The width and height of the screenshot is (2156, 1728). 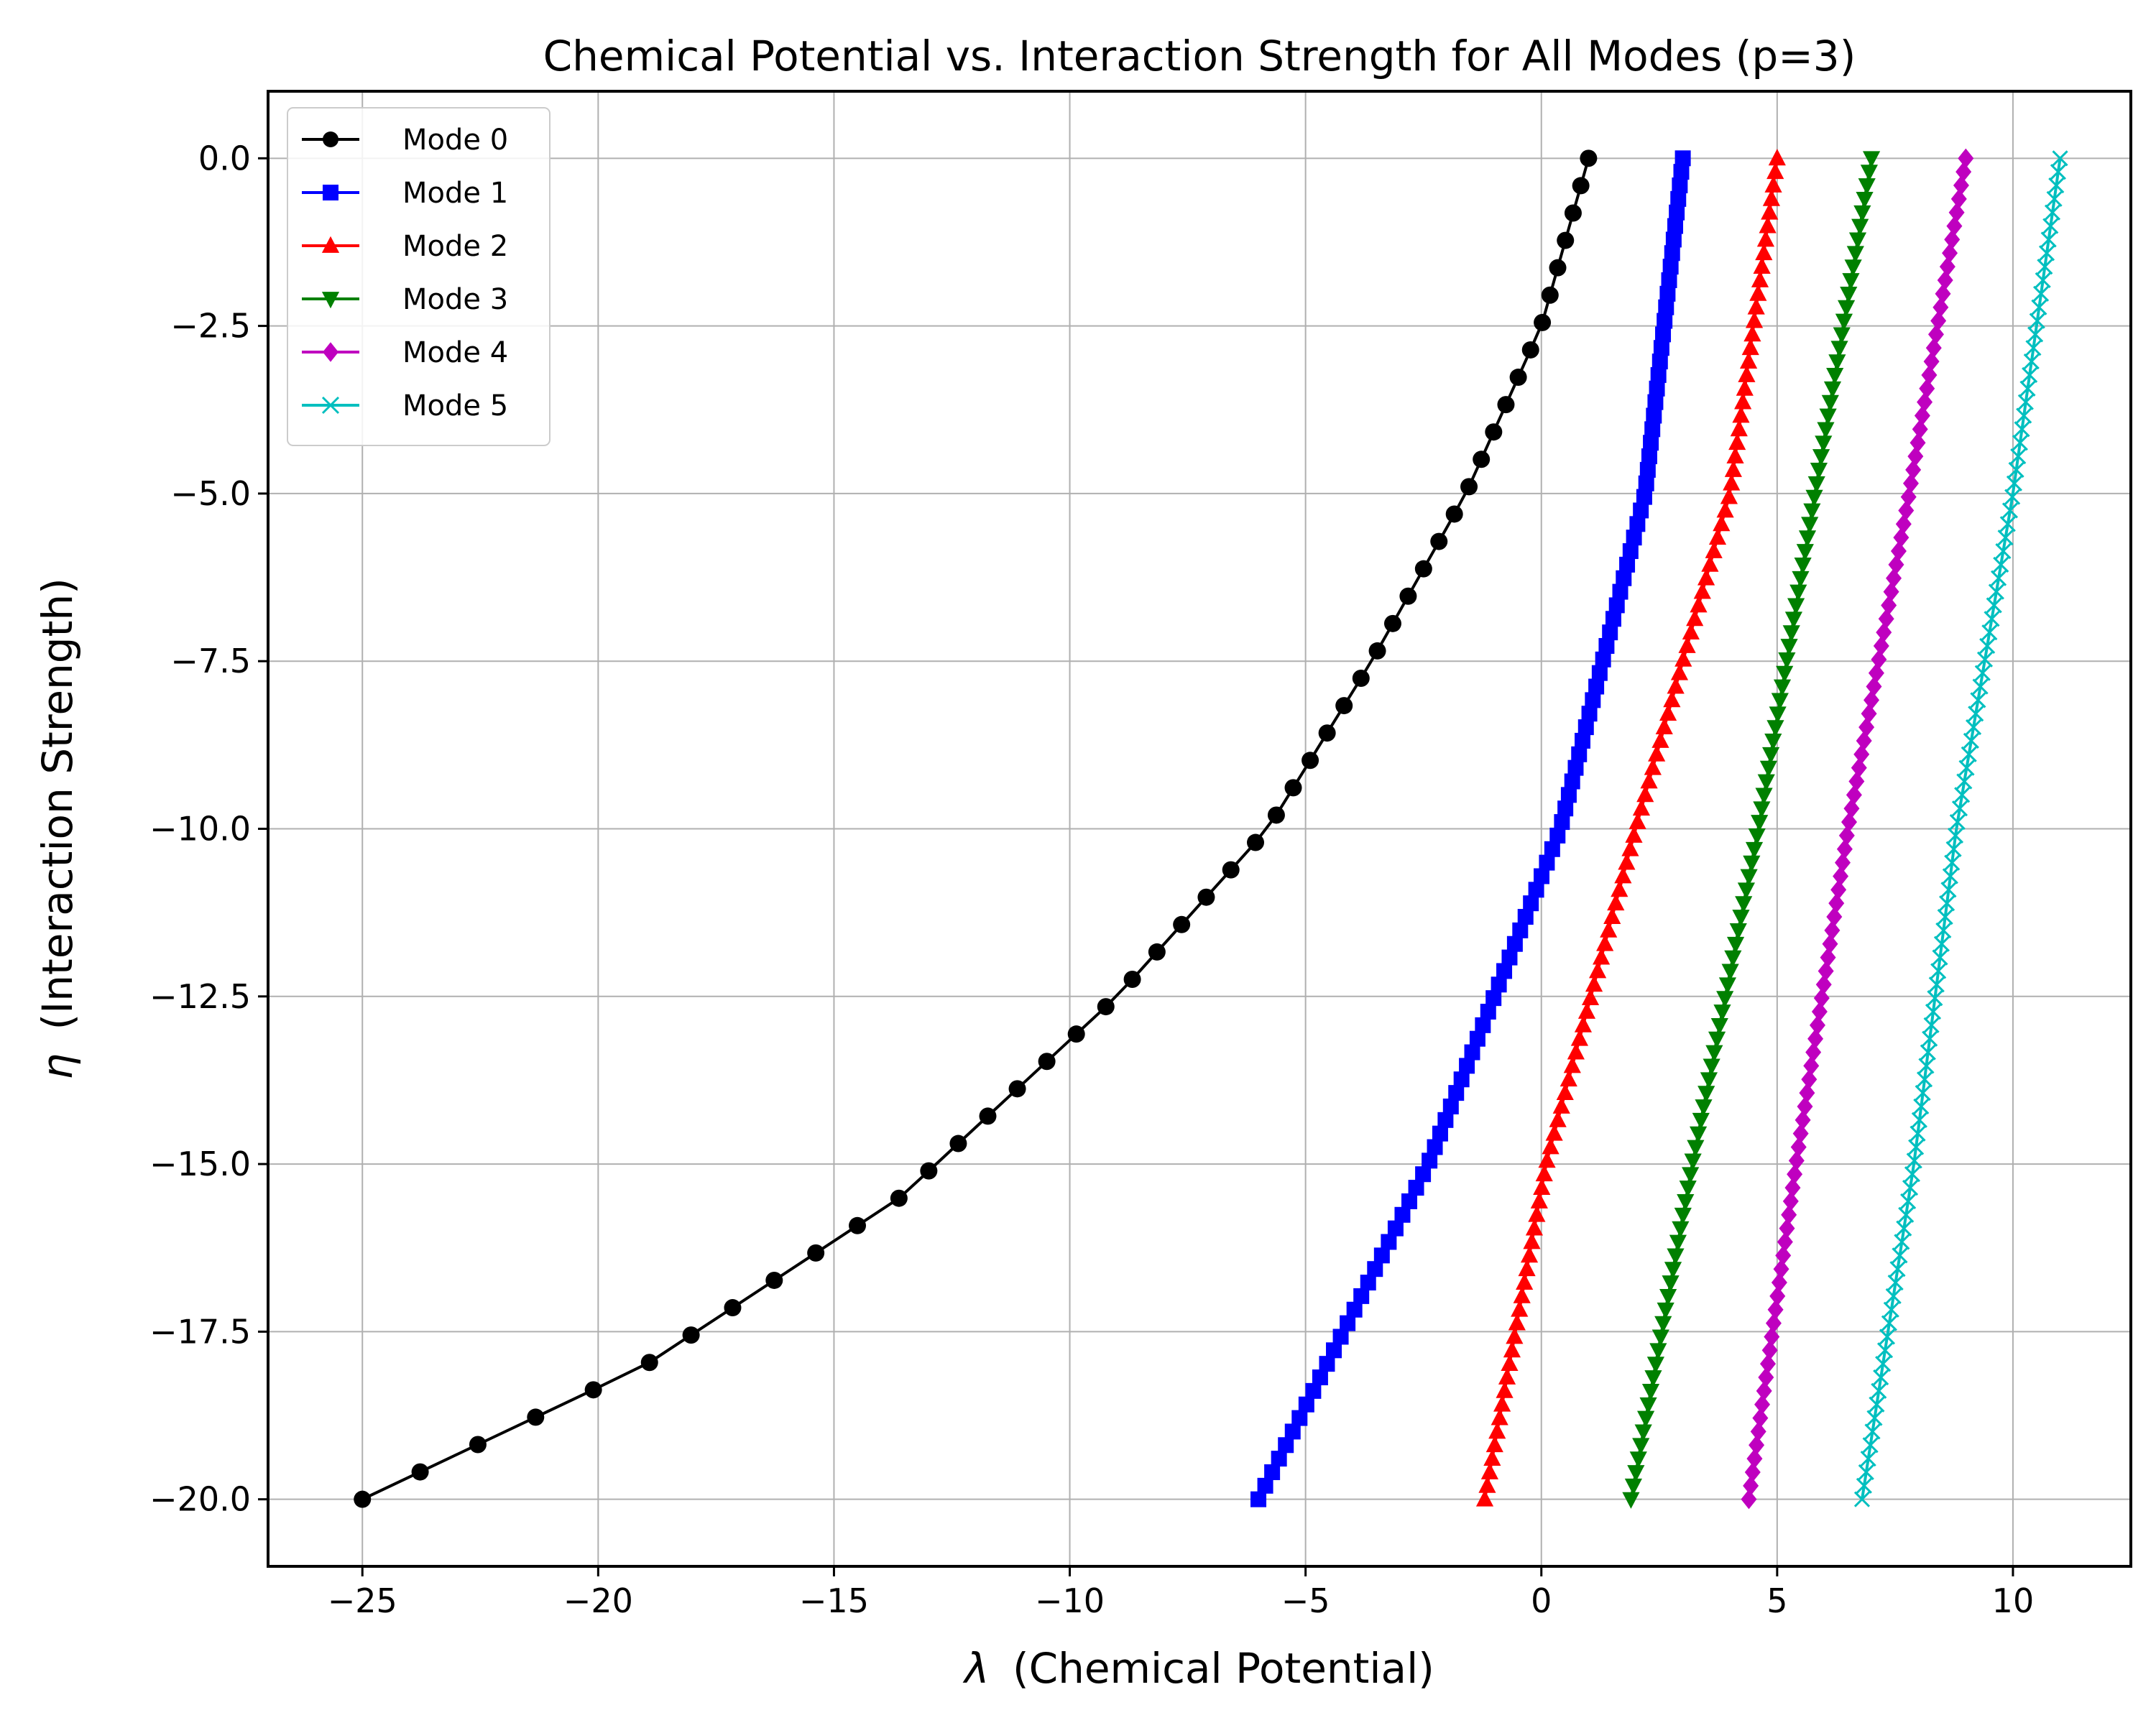 What do you see at coordinates (455, 246) in the screenshot?
I see `legend-label: Mode 2` at bounding box center [455, 246].